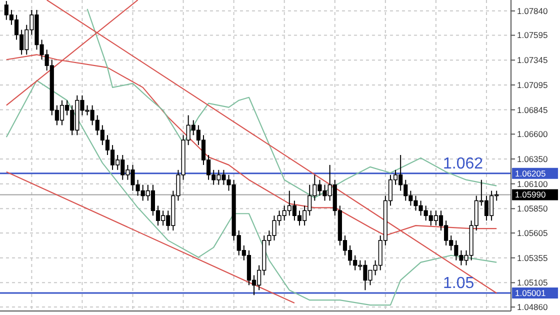 The width and height of the screenshot is (560, 315). Describe the element at coordinates (532, 35) in the screenshot. I see `y-tick-label: 1.07595` at that location.